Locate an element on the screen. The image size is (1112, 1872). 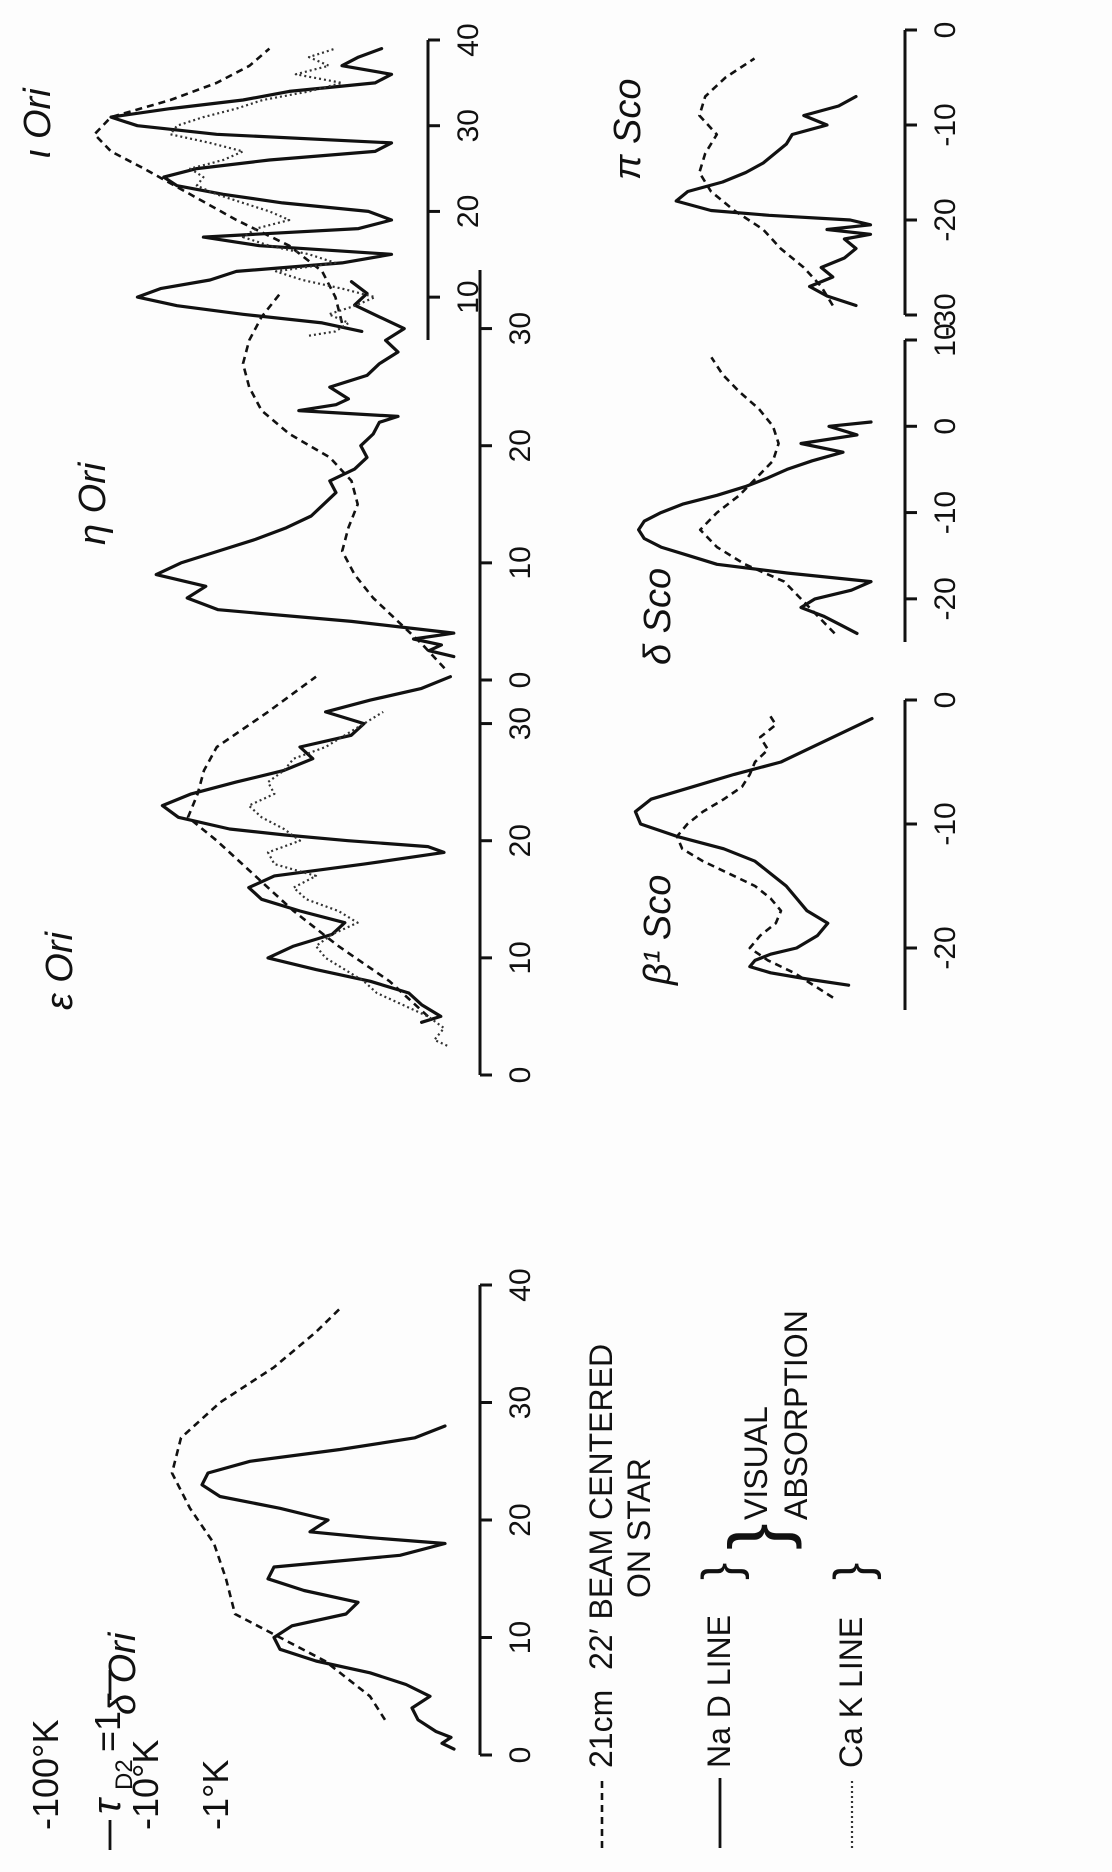
panel-title: δ Ori is located at coordinates (123, 1673).